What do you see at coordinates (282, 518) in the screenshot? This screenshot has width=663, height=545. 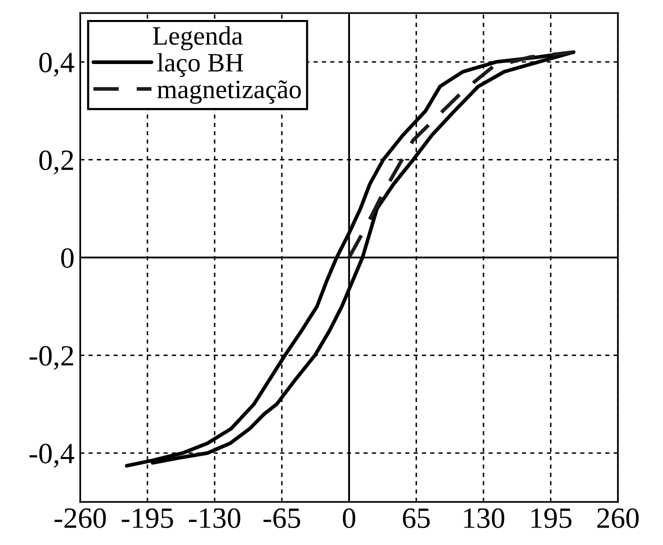 I see `x-tick-label: -65` at bounding box center [282, 518].